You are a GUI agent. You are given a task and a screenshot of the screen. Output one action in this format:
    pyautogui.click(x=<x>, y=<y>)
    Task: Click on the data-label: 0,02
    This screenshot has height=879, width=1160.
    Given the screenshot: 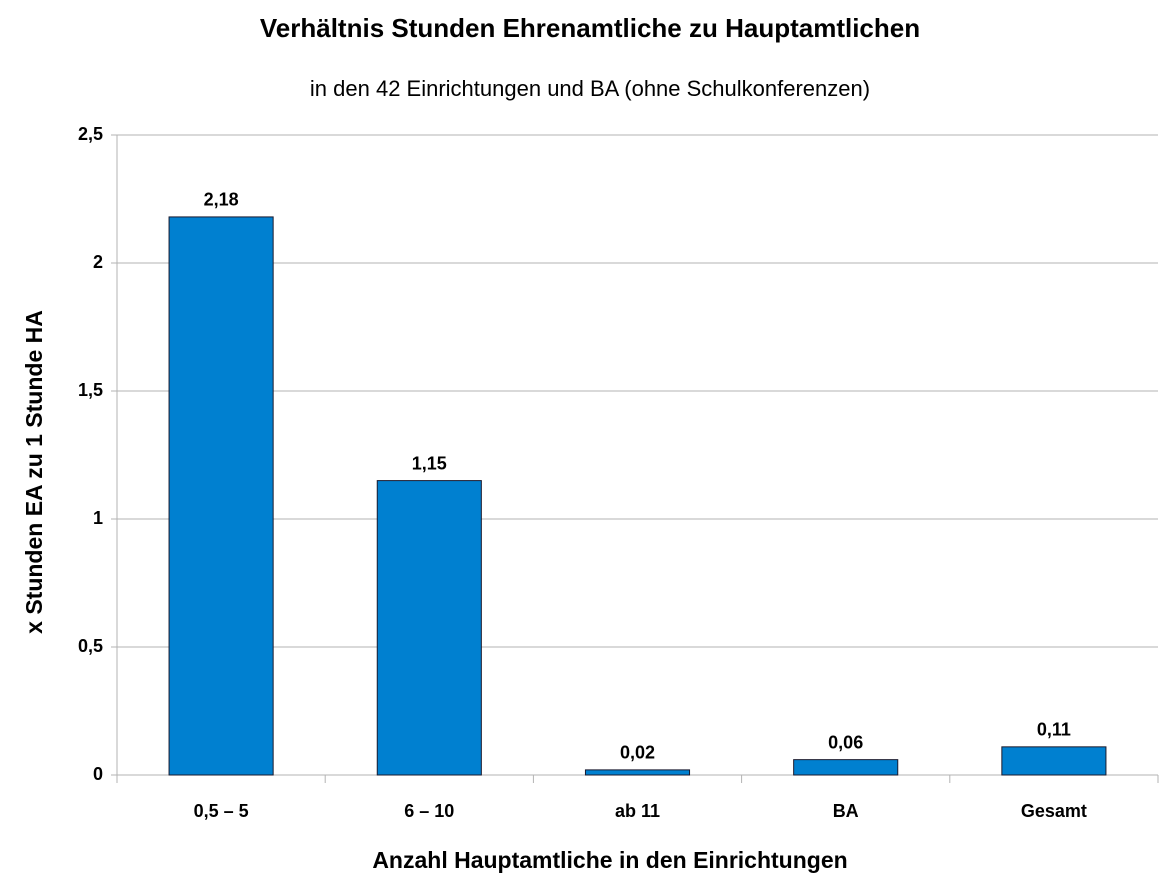 What is the action you would take?
    pyautogui.click(x=637, y=753)
    